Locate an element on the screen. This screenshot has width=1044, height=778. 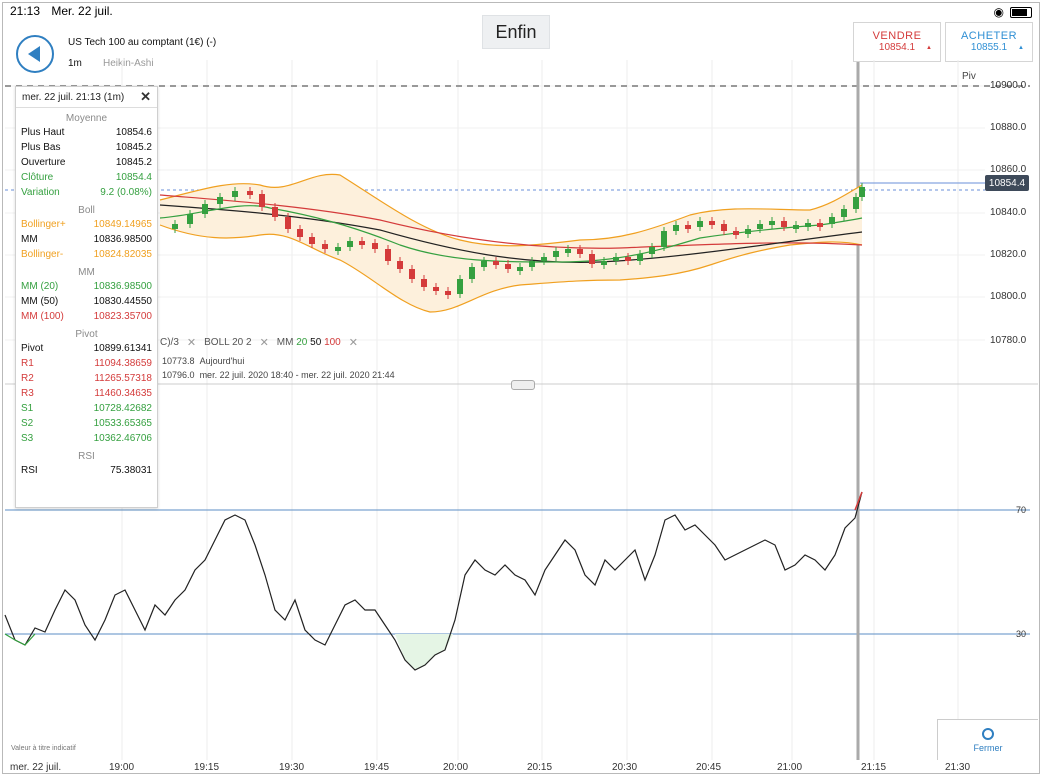
info-row: MM (20) 10836.98500 is located at coordinates (86, 286).